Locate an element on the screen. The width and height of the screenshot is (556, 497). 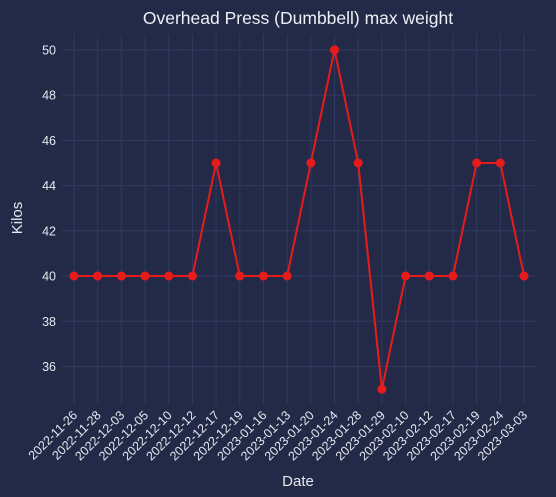
y-tick-label: 50 is located at coordinates (49, 50).